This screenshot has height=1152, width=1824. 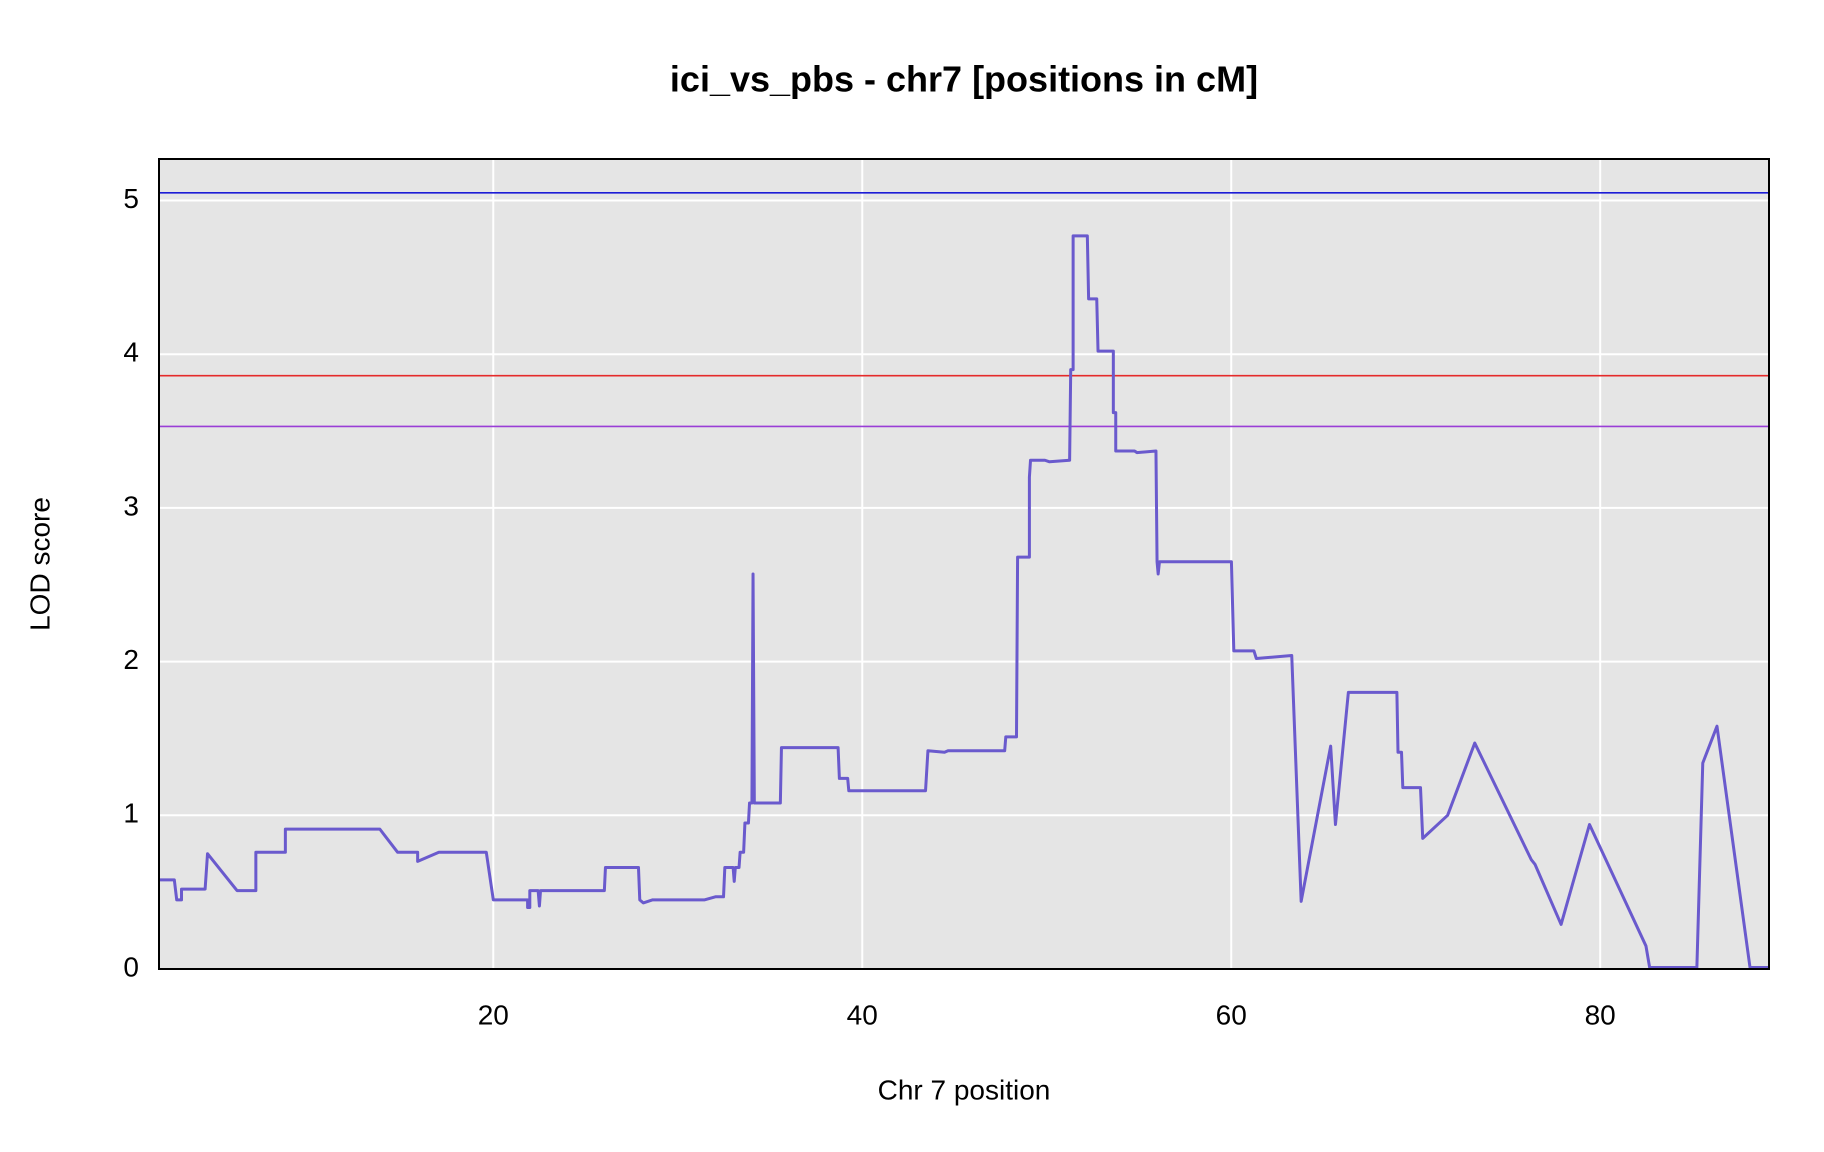 I want to click on y-axis-label: LOD score, so click(x=39, y=564).